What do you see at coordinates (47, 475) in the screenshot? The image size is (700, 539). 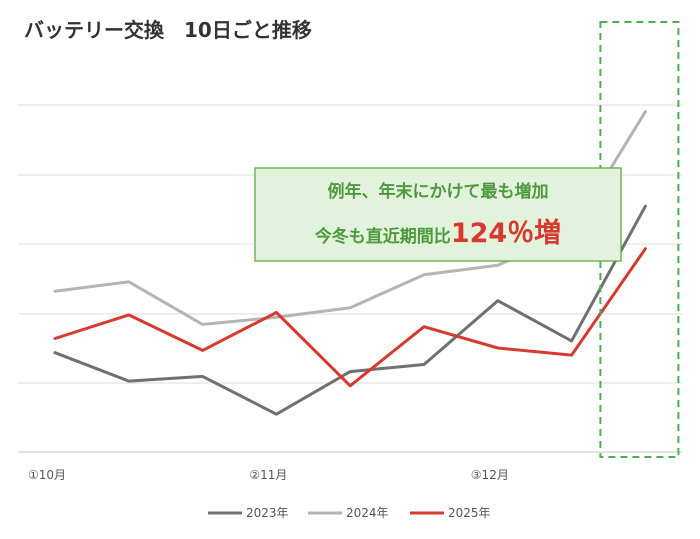 I see `x-tick-label: ①10月` at bounding box center [47, 475].